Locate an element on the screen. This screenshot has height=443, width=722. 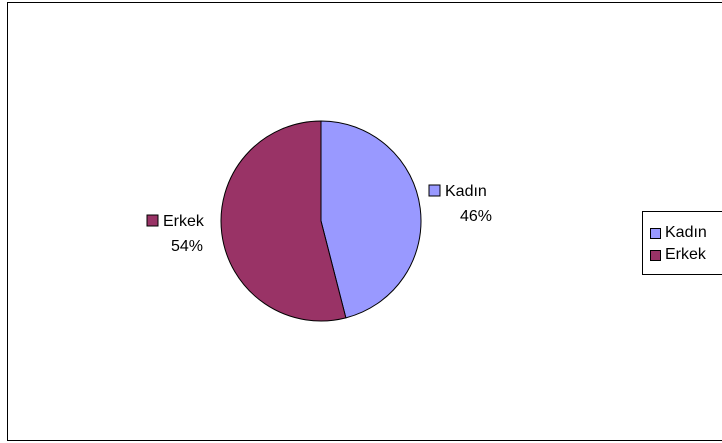
data-label-percent-kadin: 46% is located at coordinates (476, 216).